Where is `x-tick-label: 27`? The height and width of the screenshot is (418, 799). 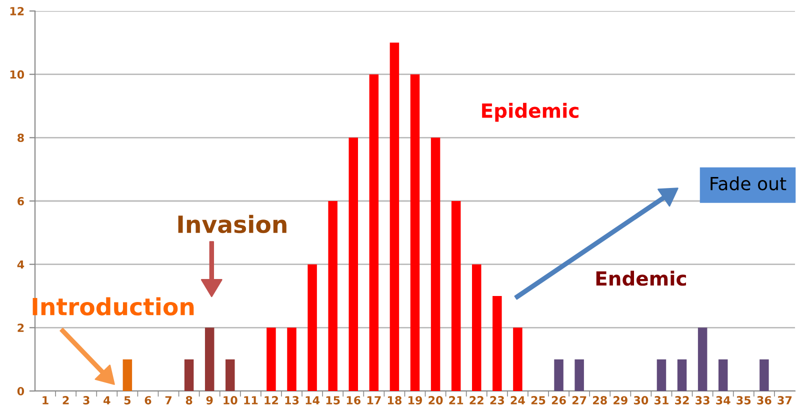
x-tick-label: 27 is located at coordinates (579, 400).